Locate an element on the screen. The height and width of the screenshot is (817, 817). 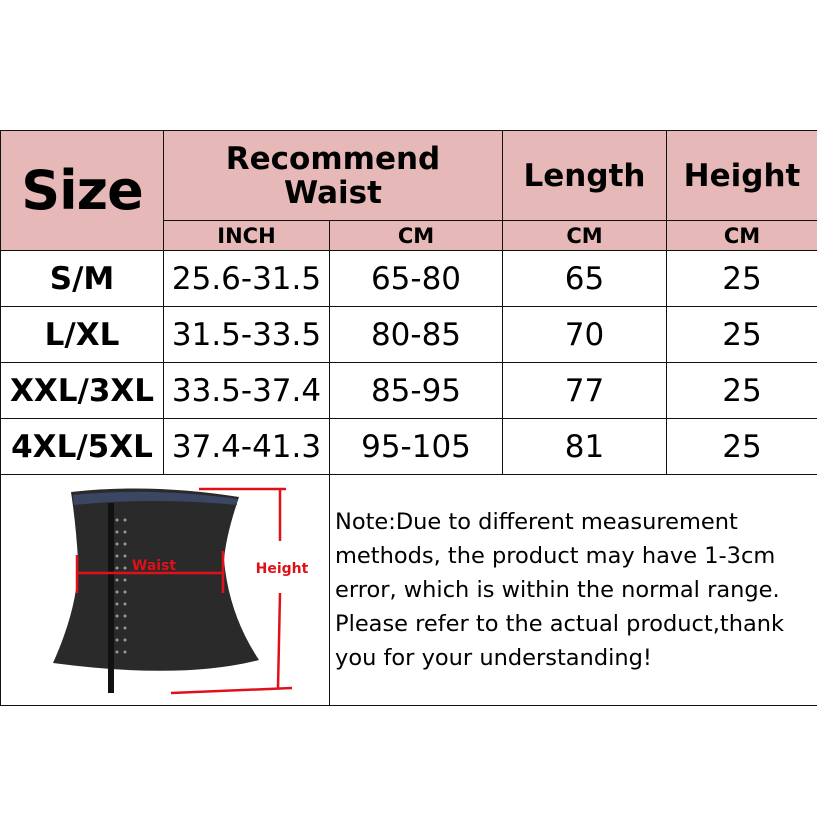
inch-cell: 33.5-37.4 is located at coordinates (246, 390).